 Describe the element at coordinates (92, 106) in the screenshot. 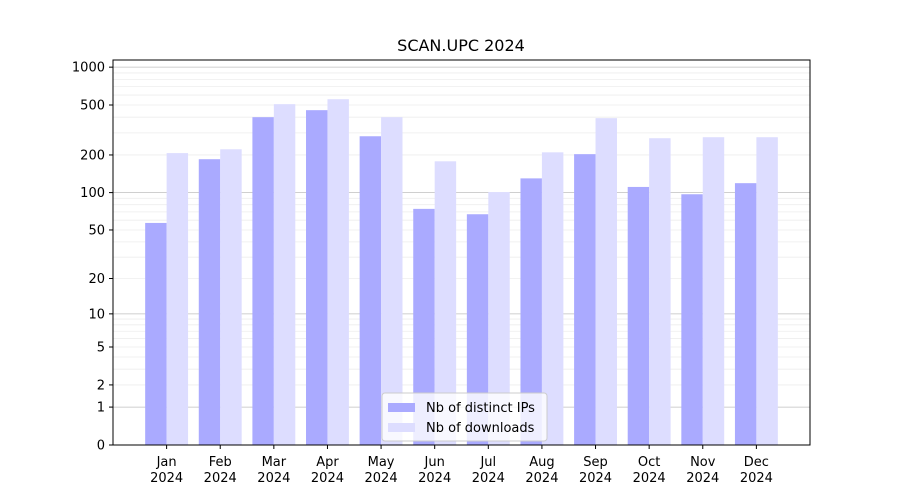

I see `y-tick-label: 500` at that location.